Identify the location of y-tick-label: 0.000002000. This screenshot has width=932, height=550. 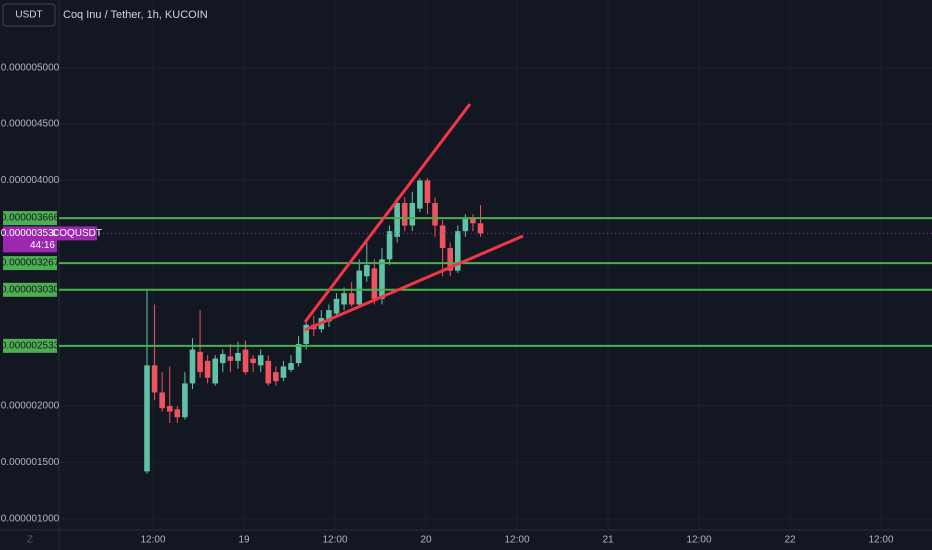
(30, 406).